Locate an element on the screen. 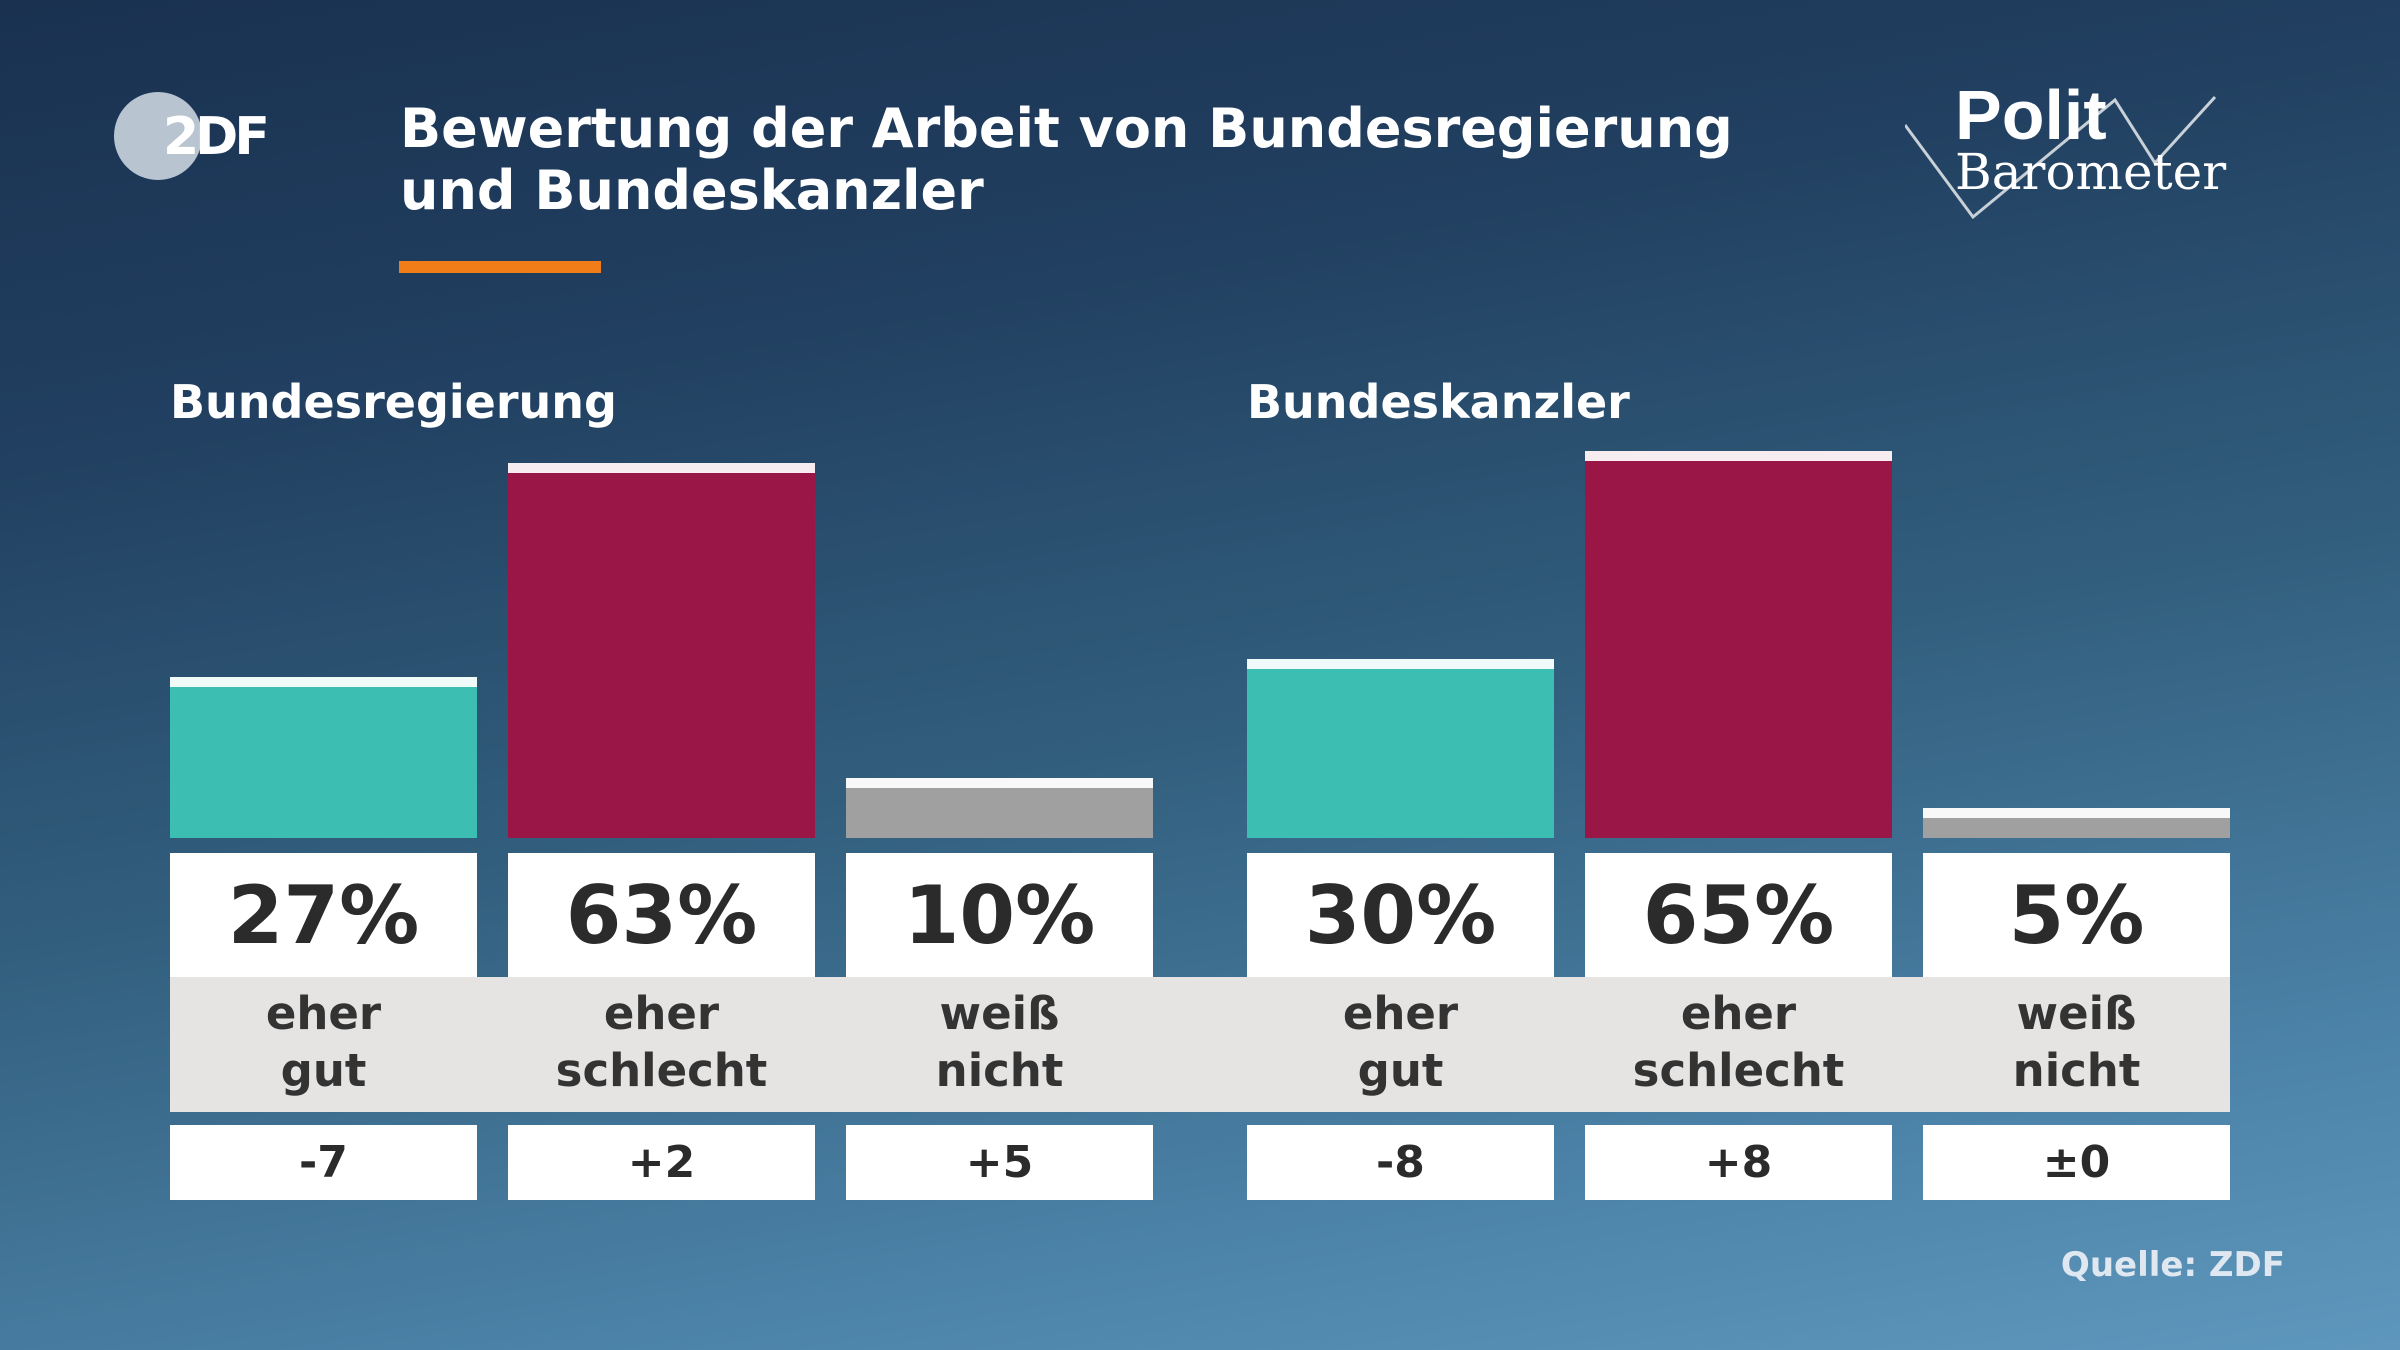  value-label: 30% is located at coordinates (1400, 915).